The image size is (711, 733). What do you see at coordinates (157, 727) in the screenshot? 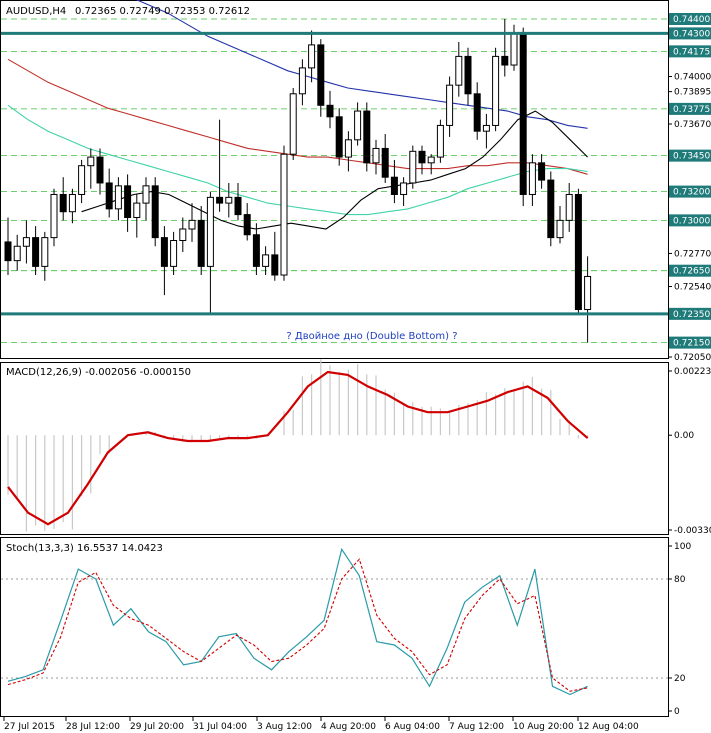
I see `time-tick-label: 29 Jul 20:00` at bounding box center [157, 727].